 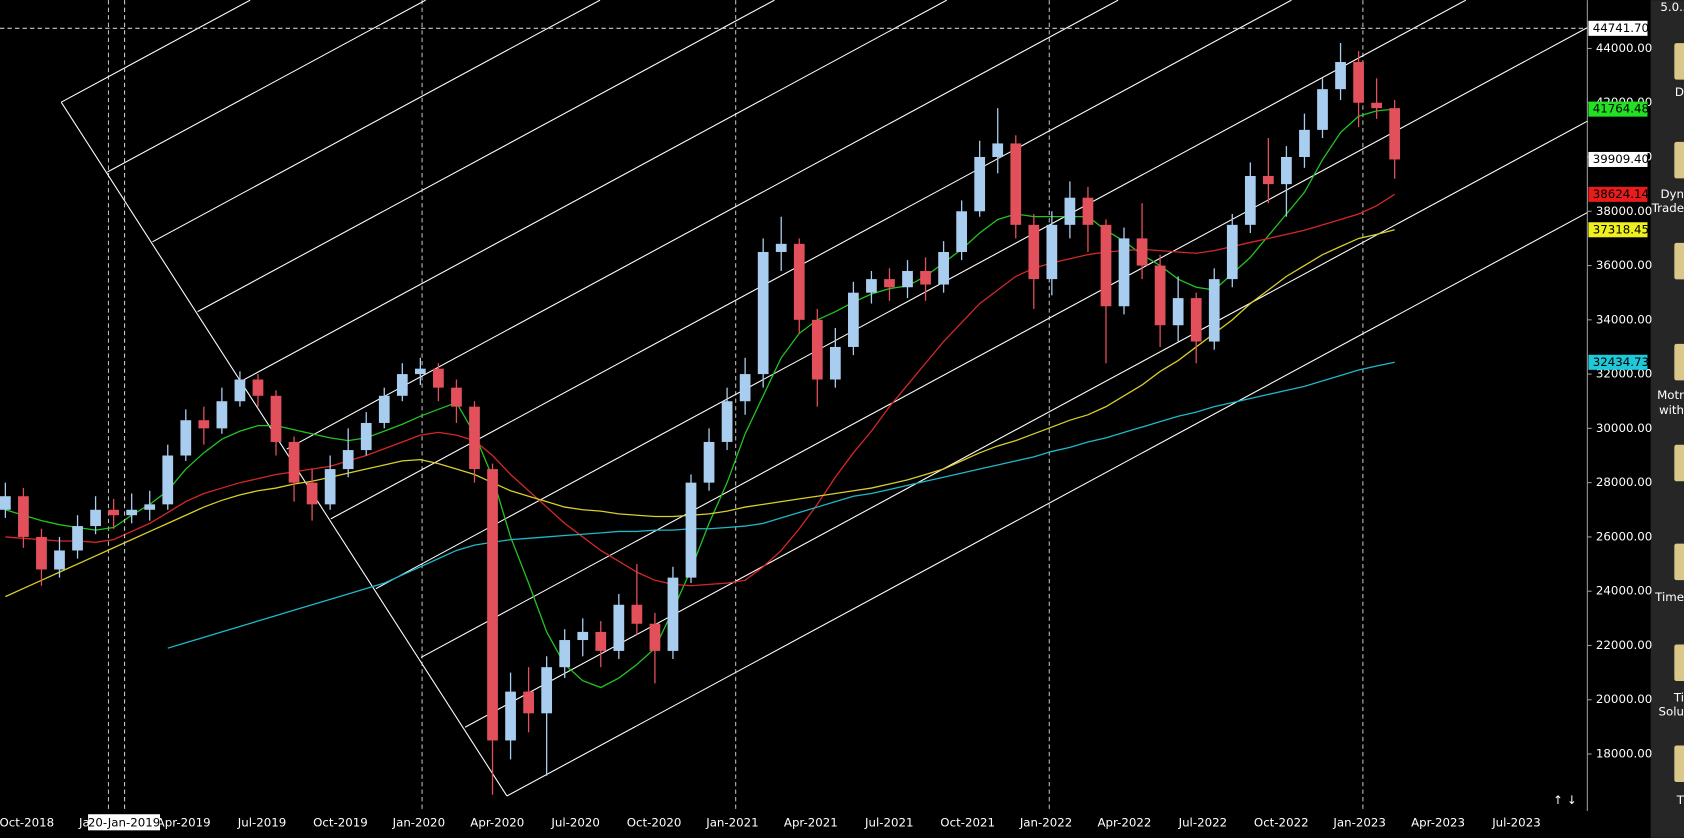 I want to click on price-marker-label: 38624.14, so click(x=1621, y=194).